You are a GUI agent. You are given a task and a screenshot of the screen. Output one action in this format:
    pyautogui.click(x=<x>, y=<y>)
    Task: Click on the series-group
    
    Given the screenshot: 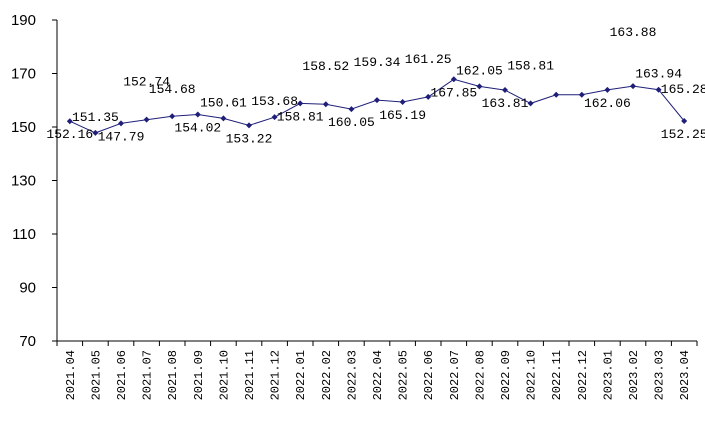 What is the action you would take?
    pyautogui.click(x=377, y=106)
    